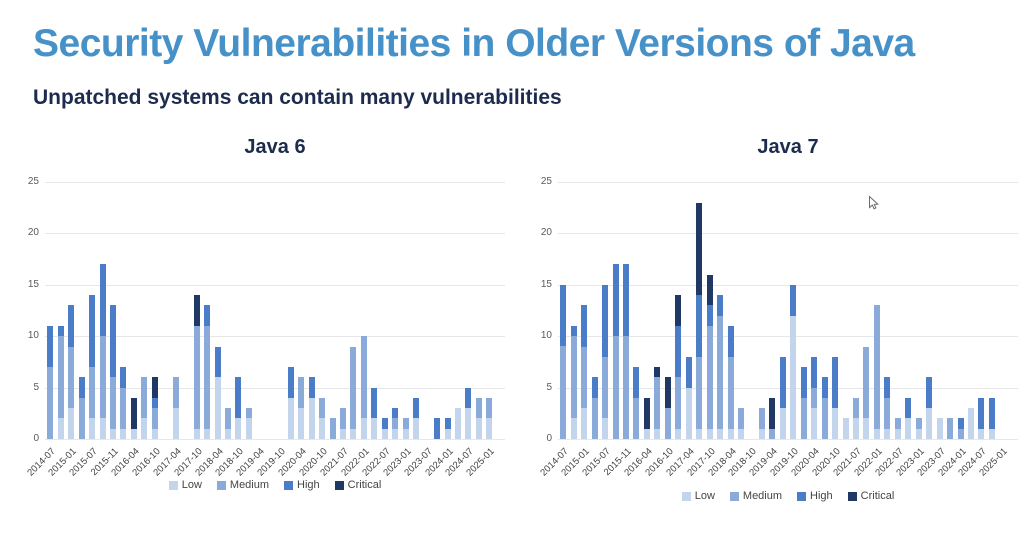 This screenshot has width=1024, height=542. I want to click on legend-item: Medium, so click(756, 496).